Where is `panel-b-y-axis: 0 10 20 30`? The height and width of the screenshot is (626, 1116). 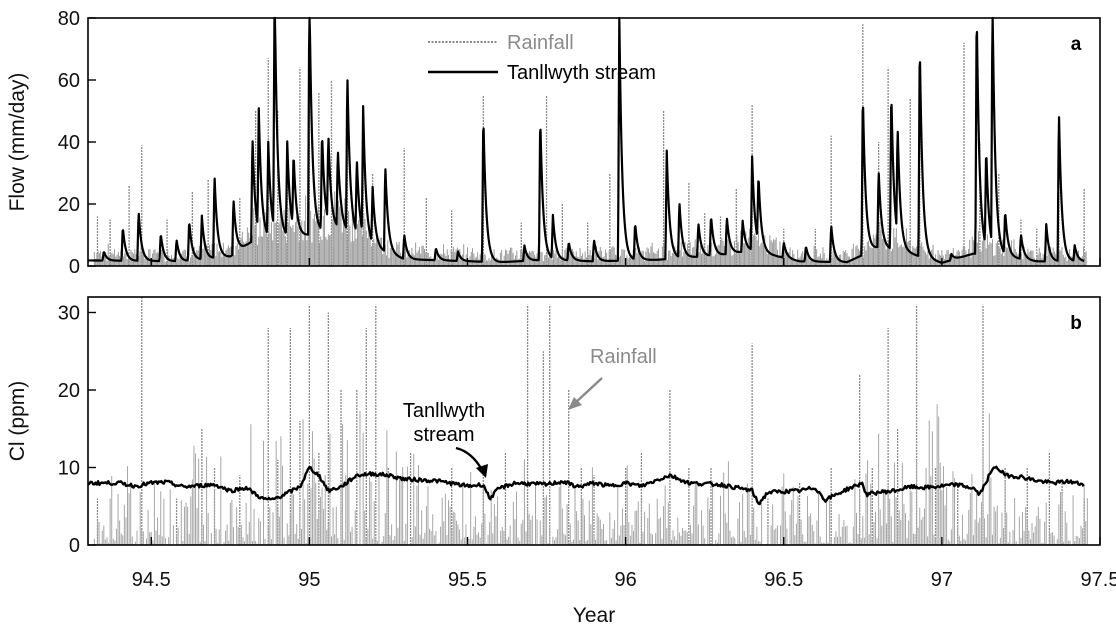
panel-b-y-axis: 0 10 20 30 is located at coordinates (77, 430).